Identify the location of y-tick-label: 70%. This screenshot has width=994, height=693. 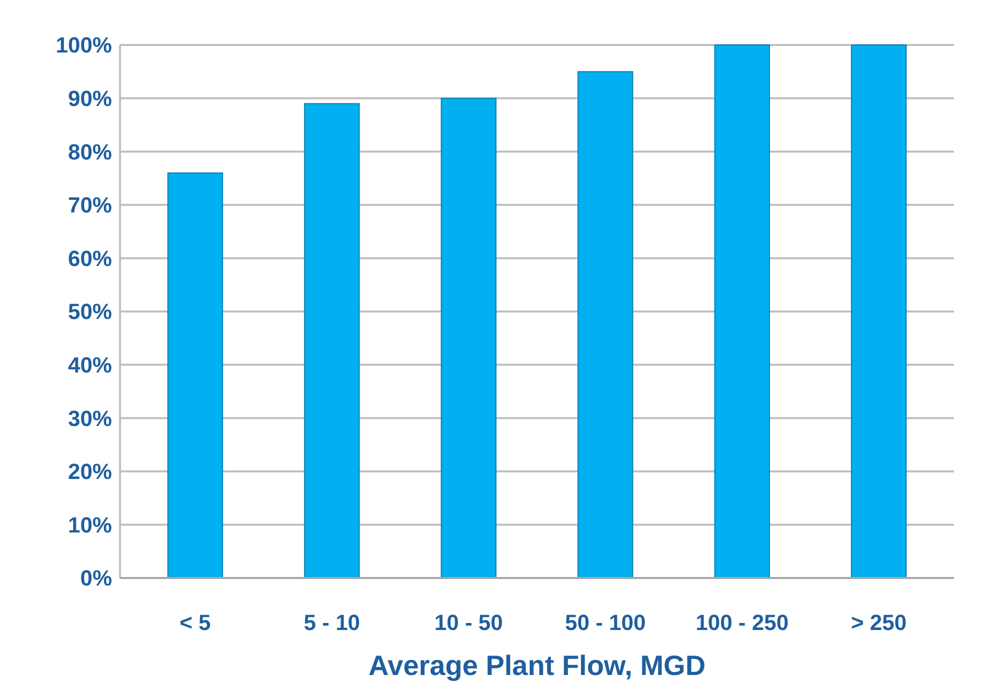
(90, 205).